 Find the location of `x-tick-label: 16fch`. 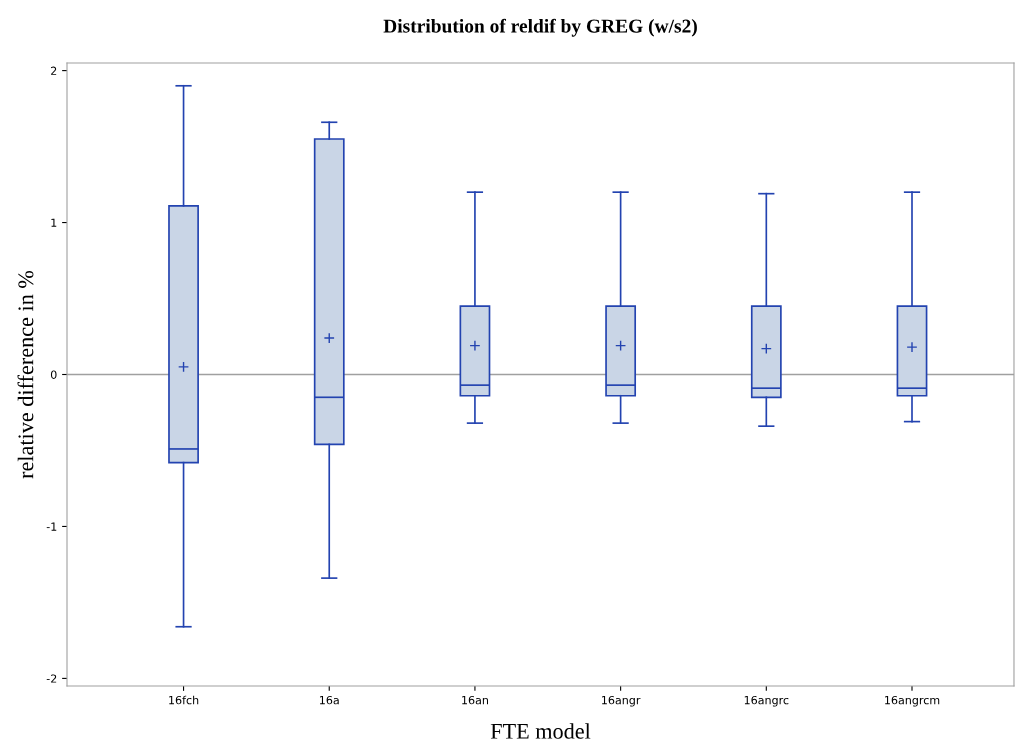

x-tick-label: 16fch is located at coordinates (184, 700).